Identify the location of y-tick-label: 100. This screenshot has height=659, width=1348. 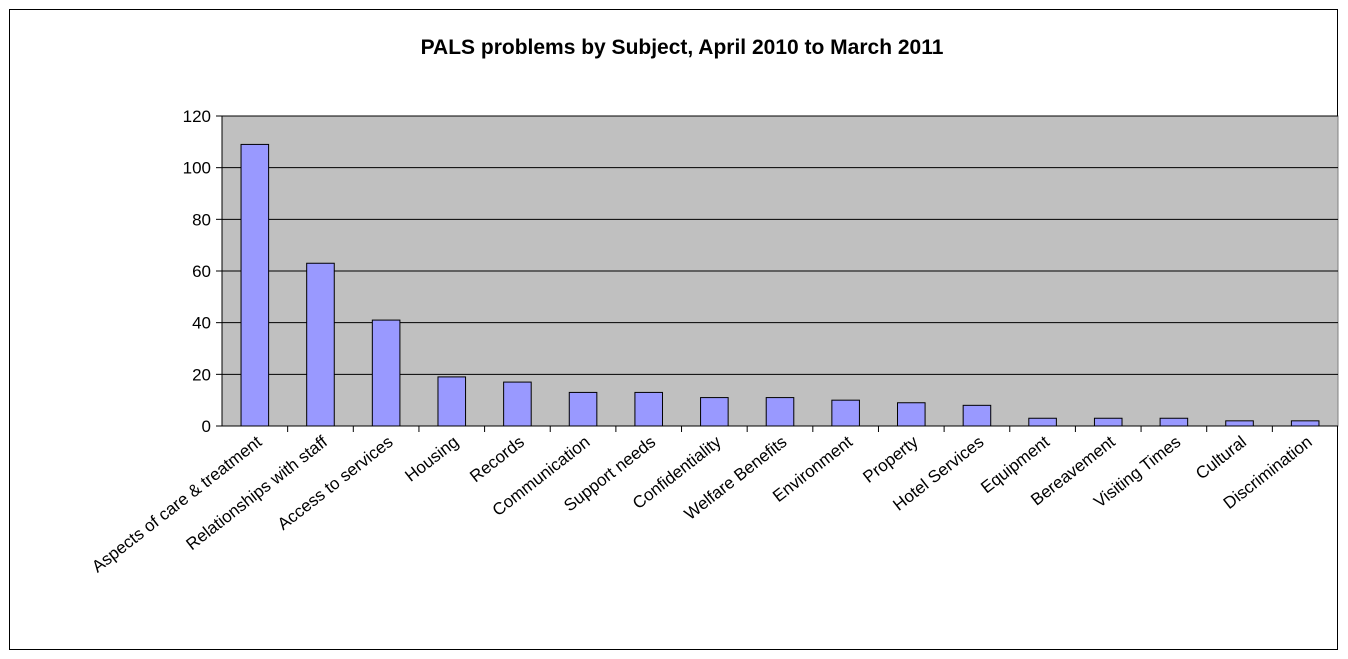
(197, 168).